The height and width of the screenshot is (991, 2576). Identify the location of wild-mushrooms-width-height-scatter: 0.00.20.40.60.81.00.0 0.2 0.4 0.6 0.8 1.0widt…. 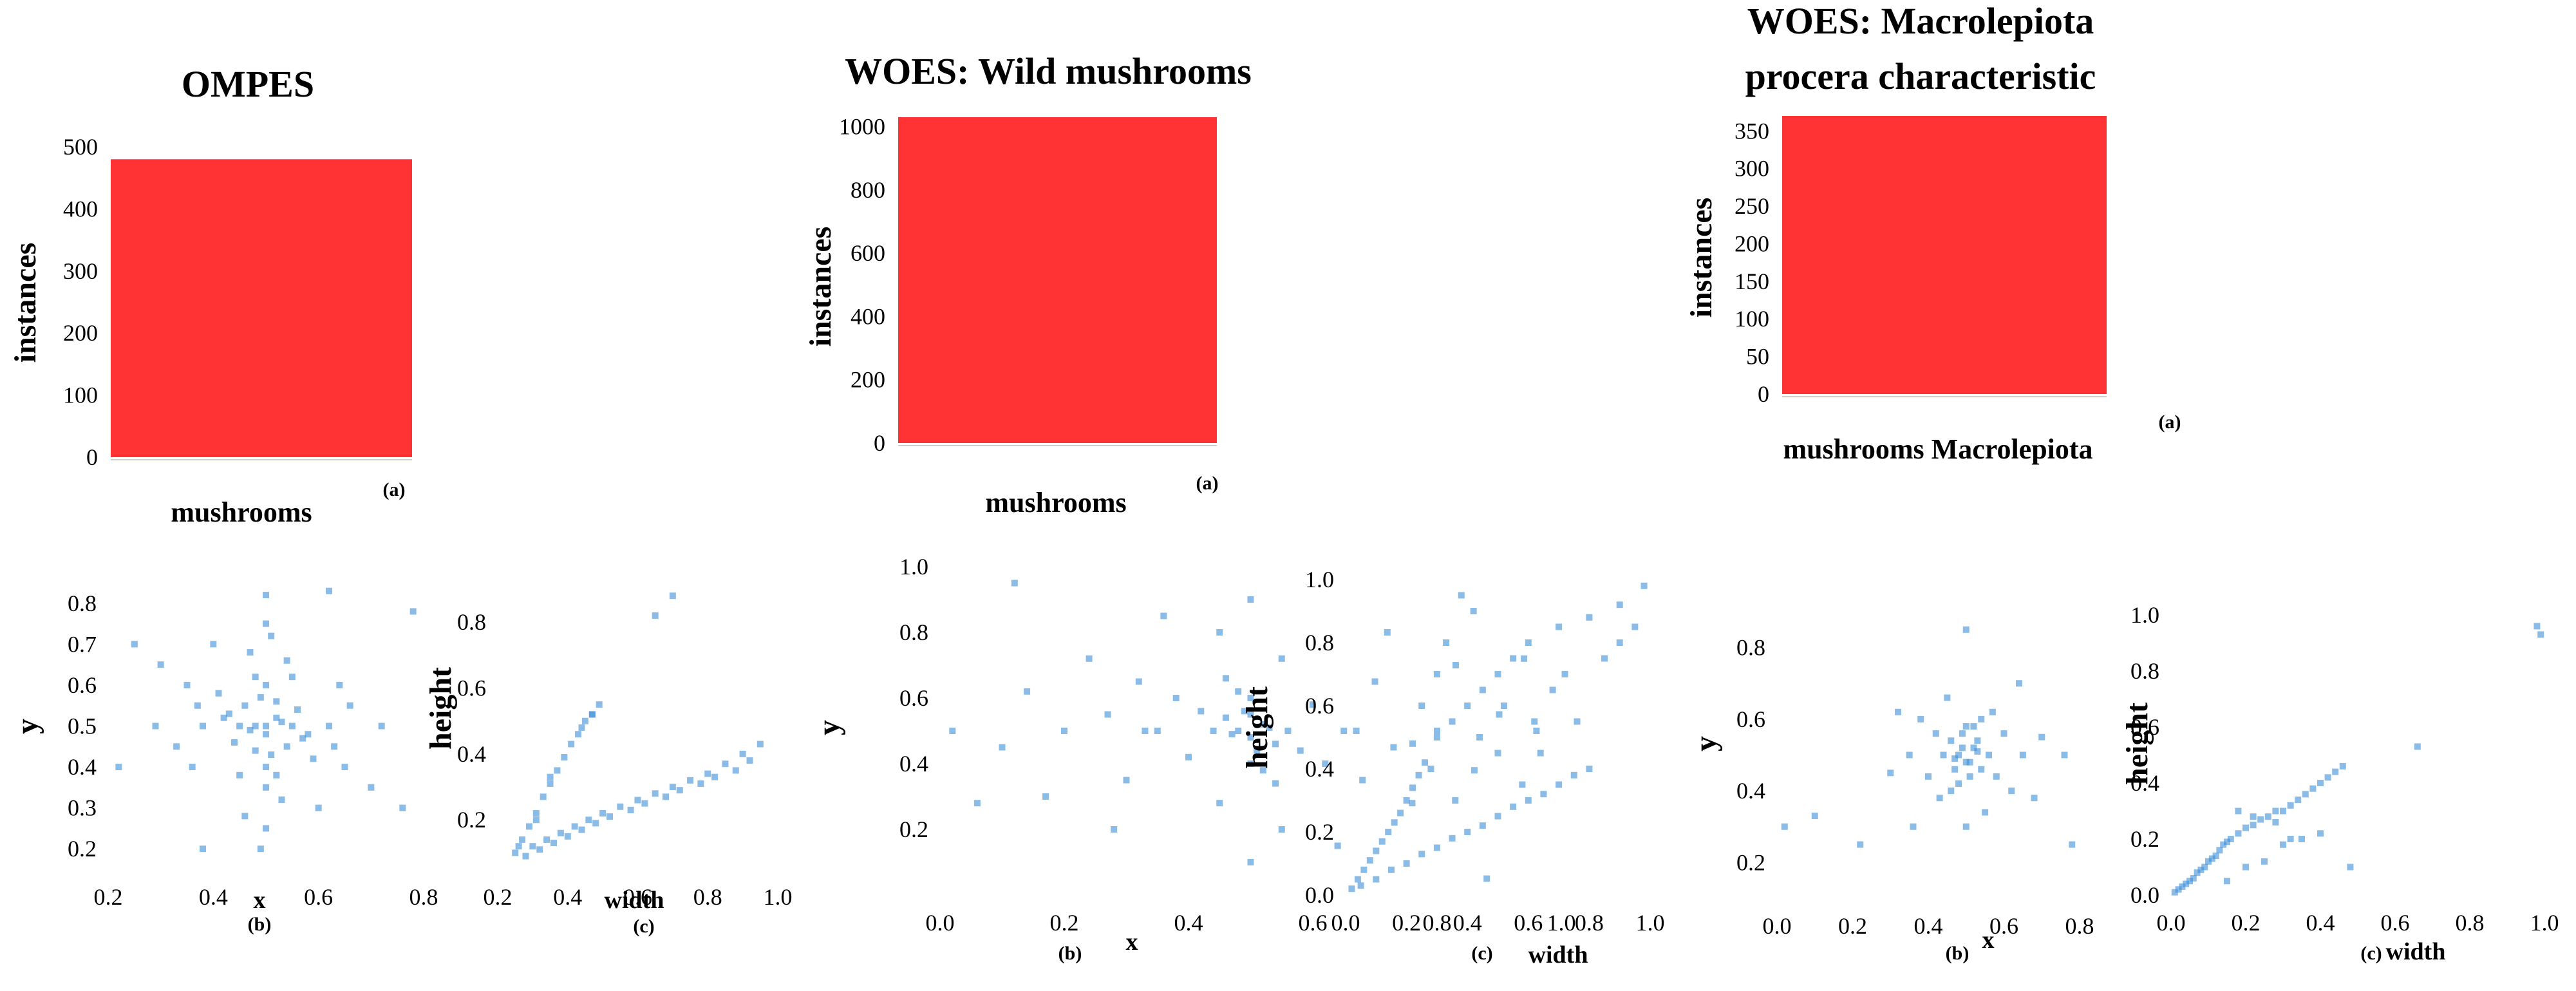
(1452, 767).